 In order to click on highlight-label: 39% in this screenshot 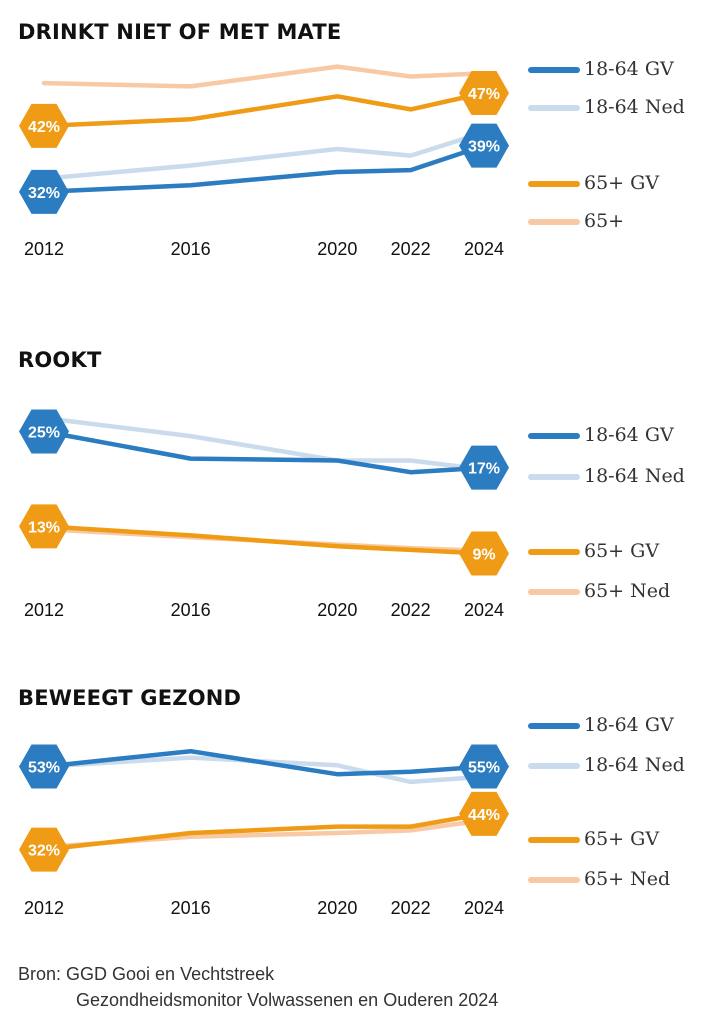, I will do `click(484, 147)`.